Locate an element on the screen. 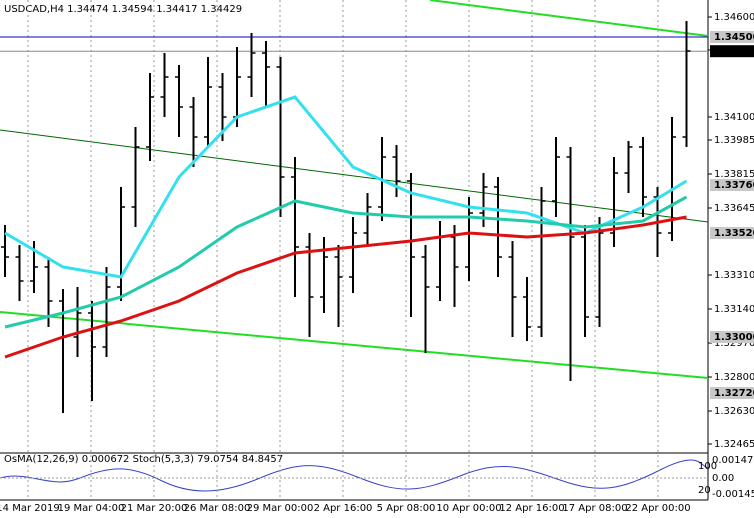 This screenshot has width=754, height=518. level-label: 1.33000 is located at coordinates (734, 337).